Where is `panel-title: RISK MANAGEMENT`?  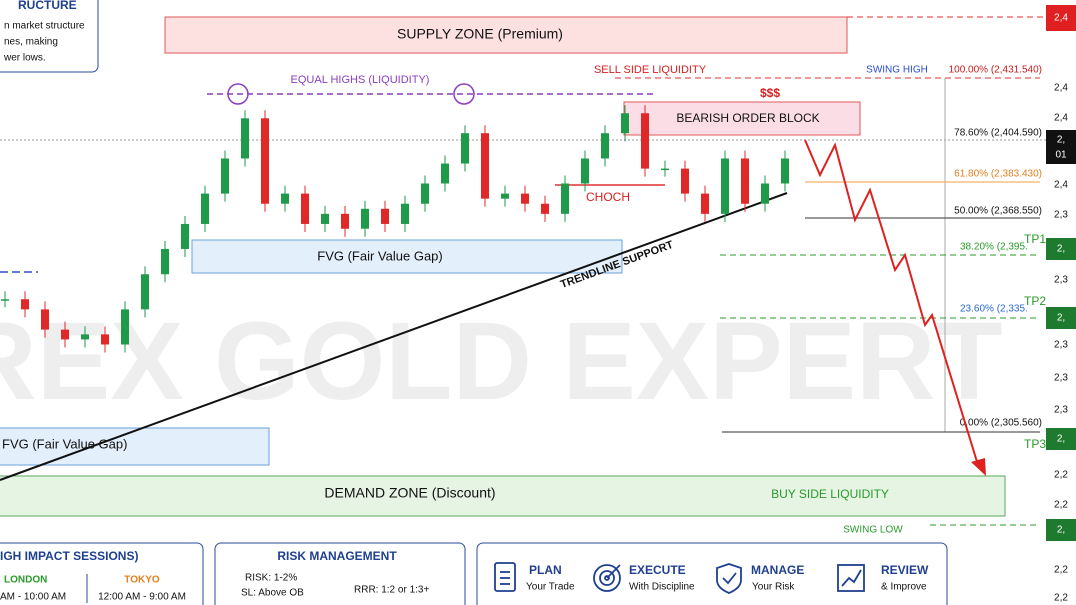
panel-title: RISK MANAGEMENT is located at coordinates (337, 556).